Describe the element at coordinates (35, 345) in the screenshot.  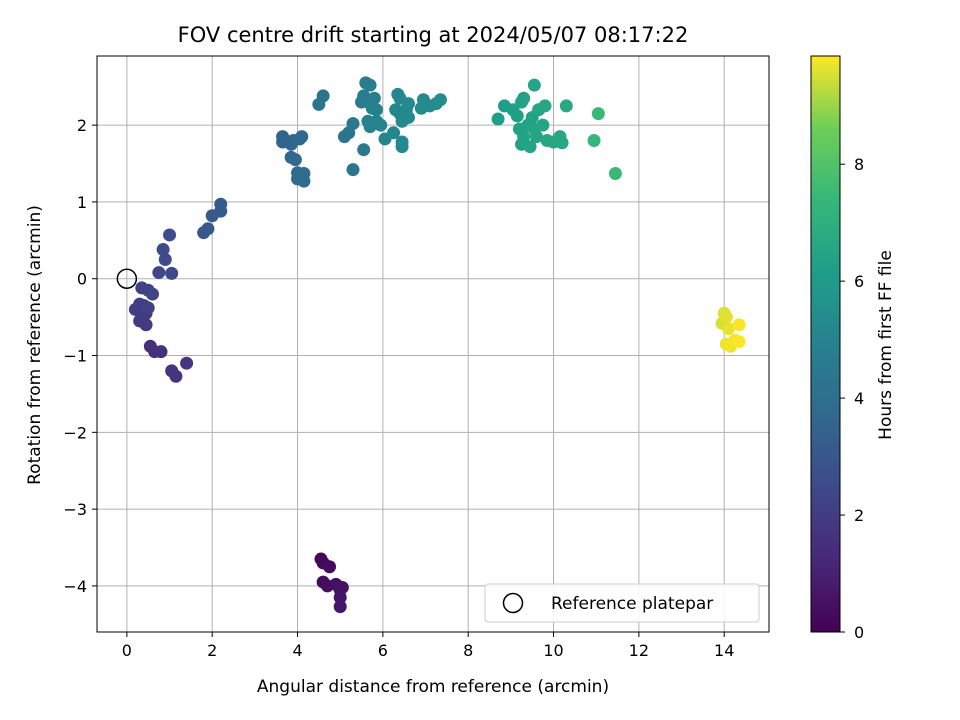
I see `y-axis-label: Rotation from reference (arcmin)` at that location.